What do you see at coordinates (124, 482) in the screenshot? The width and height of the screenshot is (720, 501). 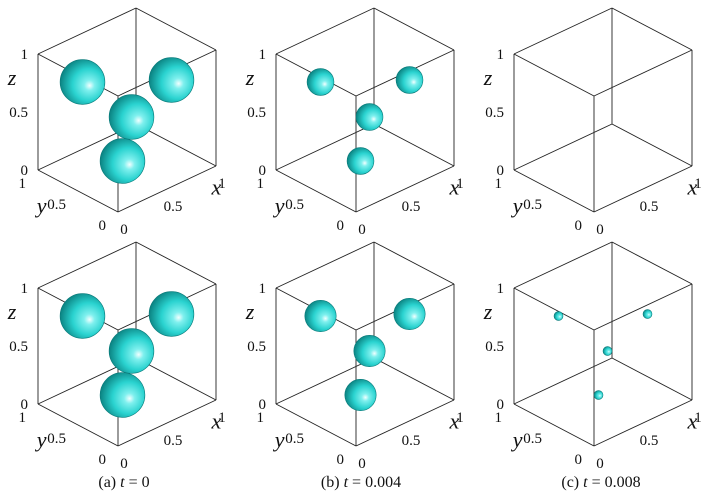 I see `caption-a: (a) t = 0` at bounding box center [124, 482].